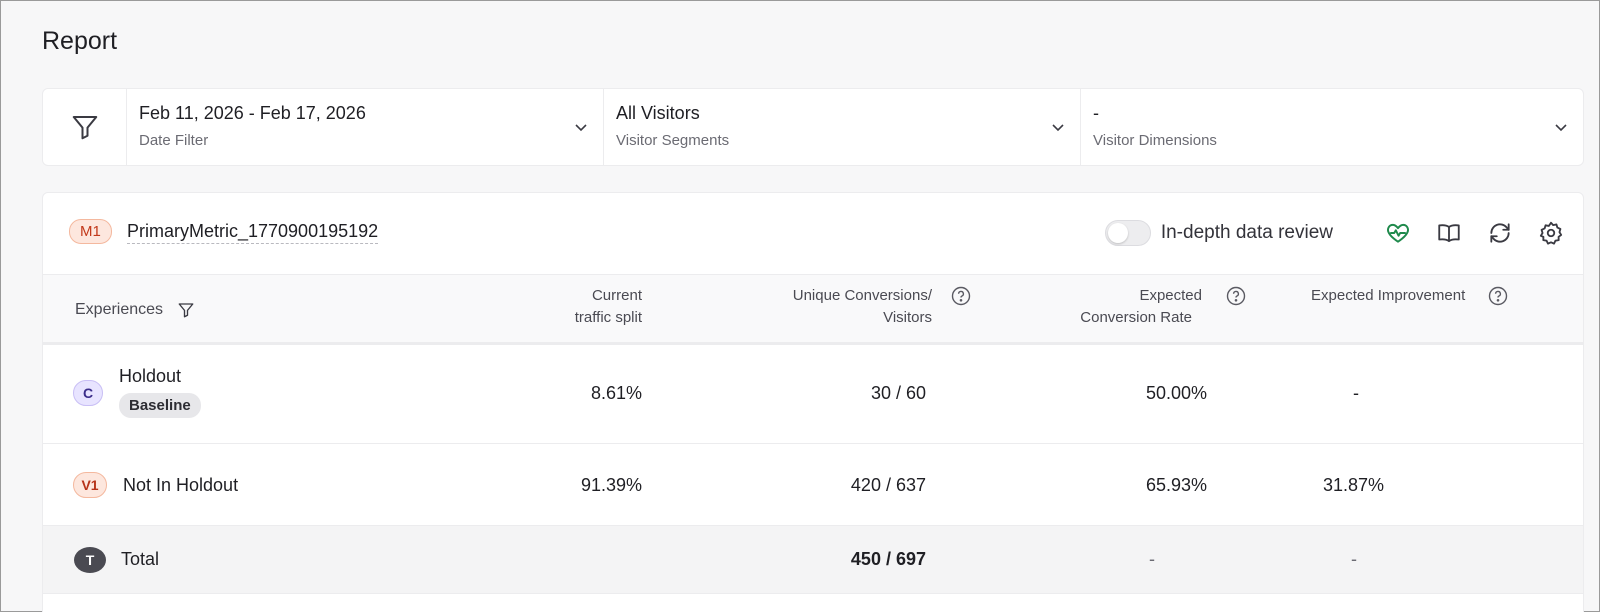 Image resolution: width=1600 pixels, height=612 pixels. I want to click on conversions-header: Unique Conversions/ Visitors, so click(862, 307).